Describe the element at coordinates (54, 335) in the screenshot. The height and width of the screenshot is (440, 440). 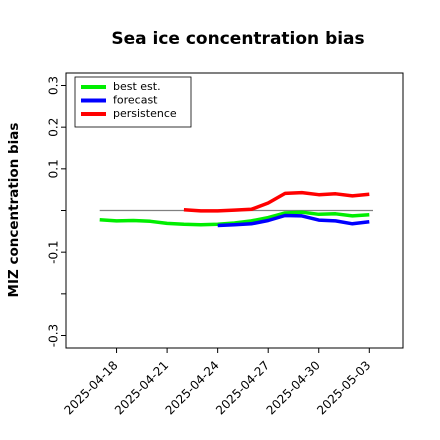
I see `y-tick-label: -0.3` at that location.